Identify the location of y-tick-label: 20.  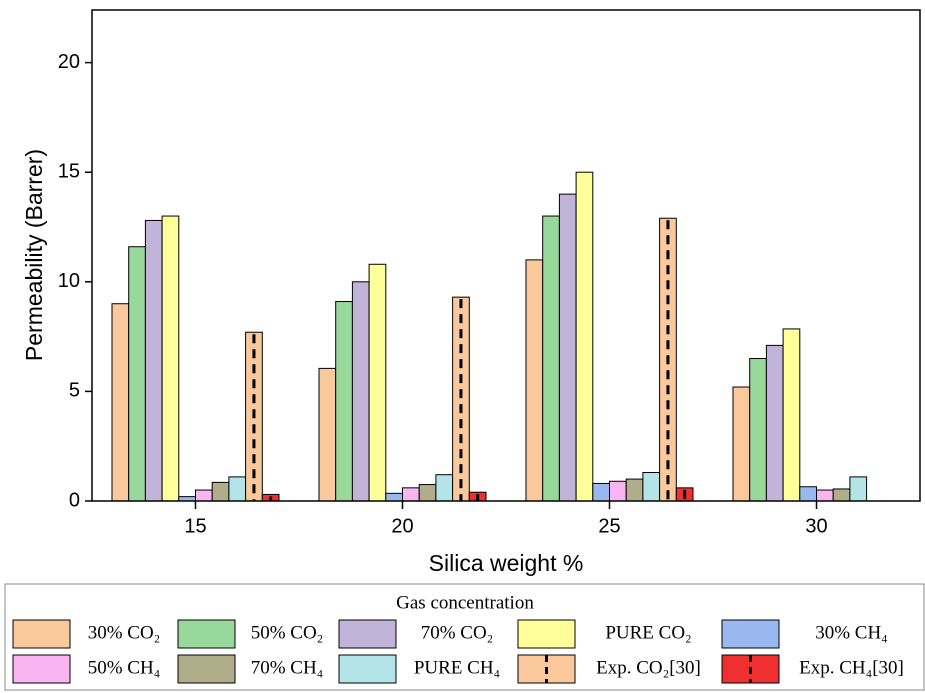
(69, 62).